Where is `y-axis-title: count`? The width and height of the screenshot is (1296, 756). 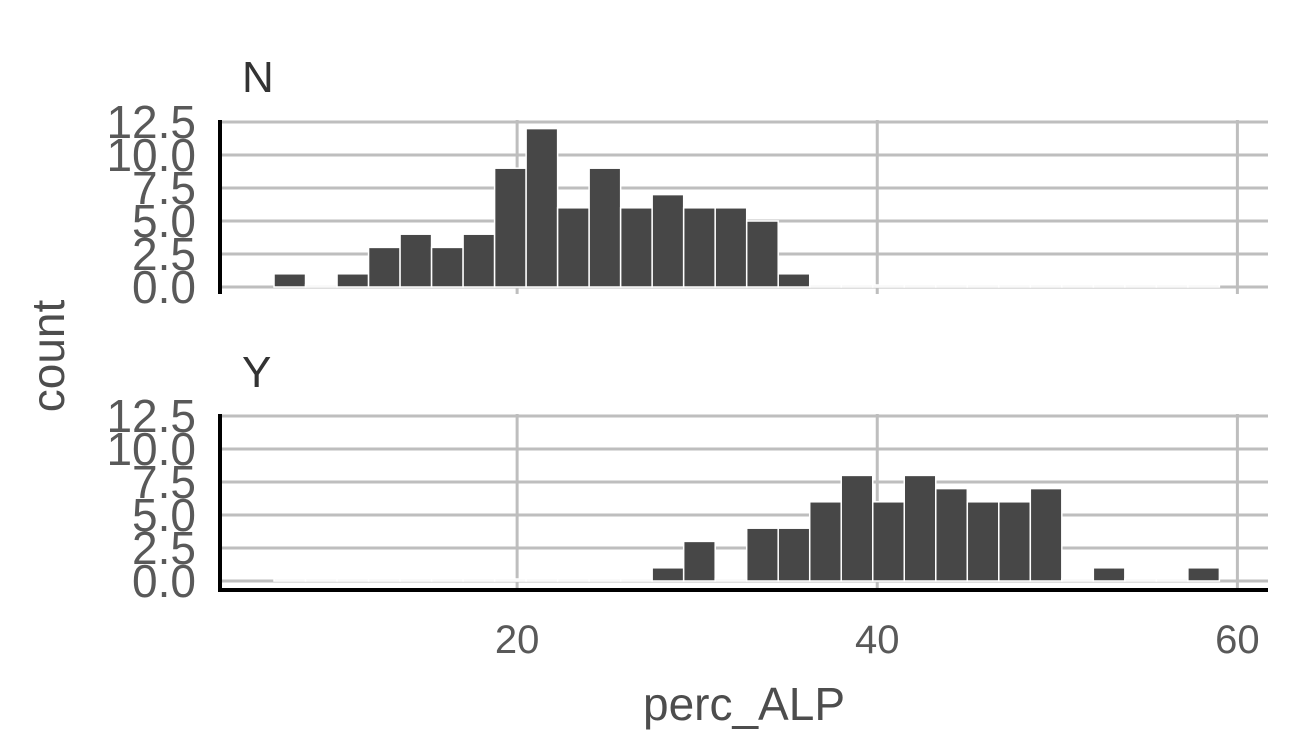
y-axis-title: count is located at coordinates (48, 356).